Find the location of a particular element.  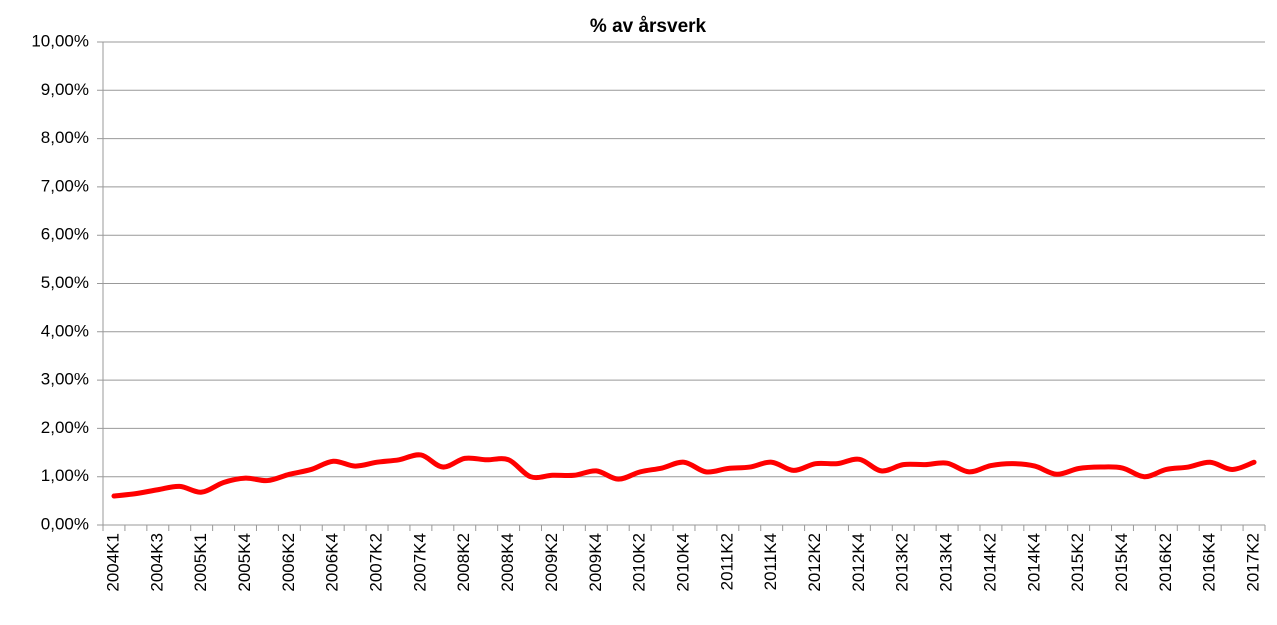

y-tick-label: 8,00% is located at coordinates (65, 137).